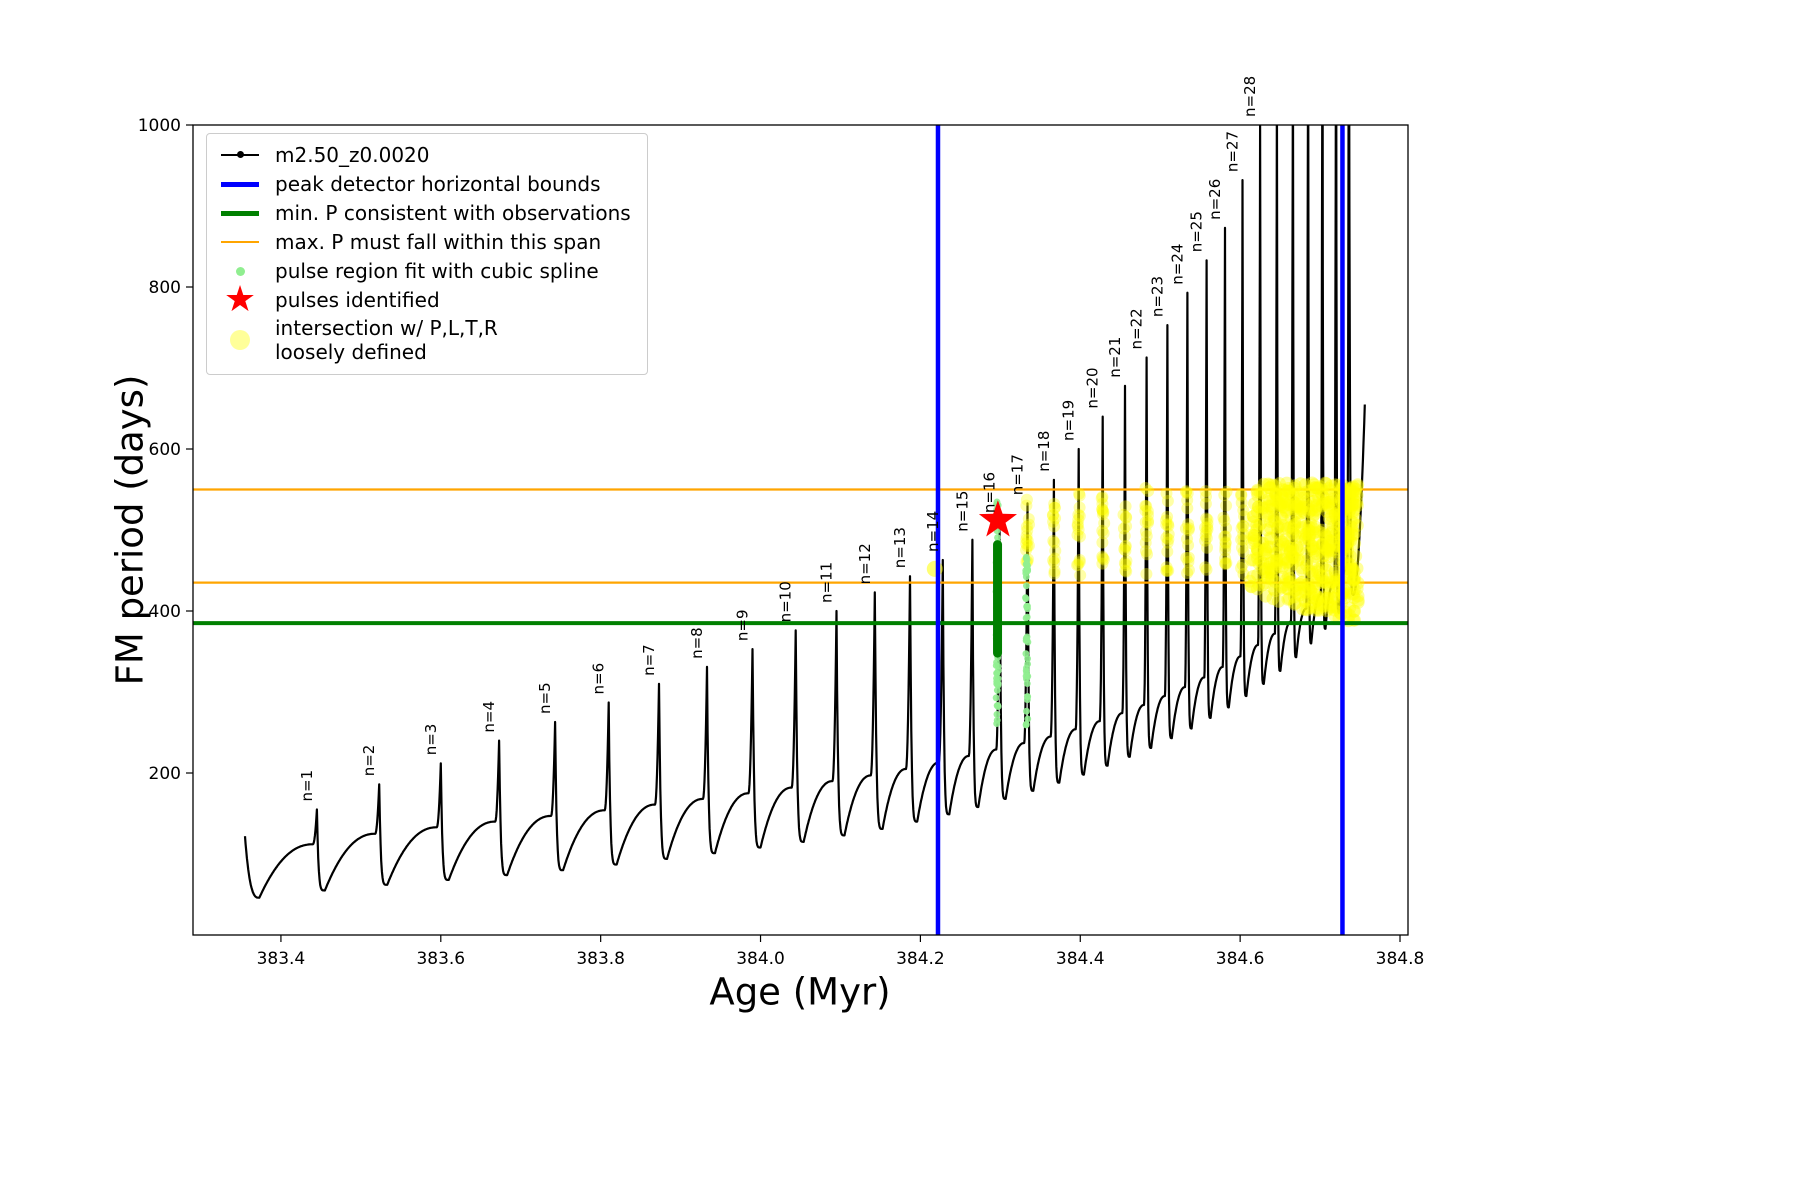  I want to click on pulse-number-label: n=22, so click(1137, 328).